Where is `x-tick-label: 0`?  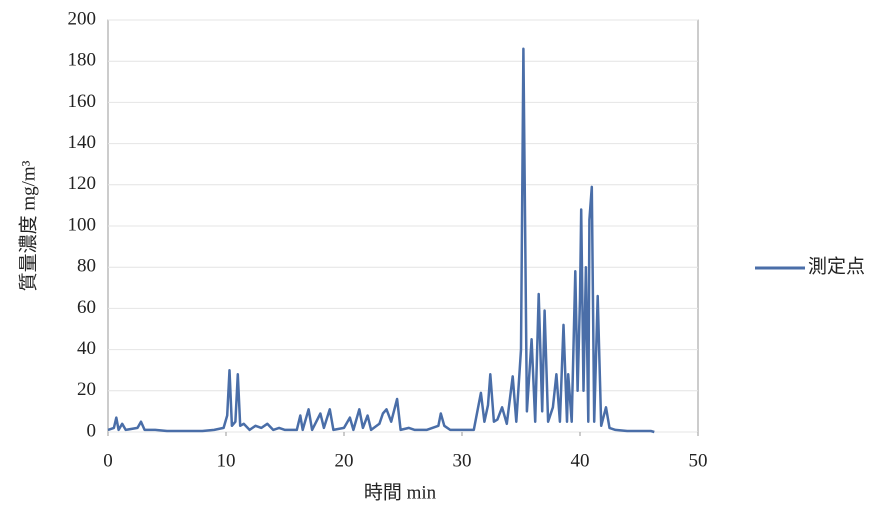 x-tick-label: 0 is located at coordinates (108, 460).